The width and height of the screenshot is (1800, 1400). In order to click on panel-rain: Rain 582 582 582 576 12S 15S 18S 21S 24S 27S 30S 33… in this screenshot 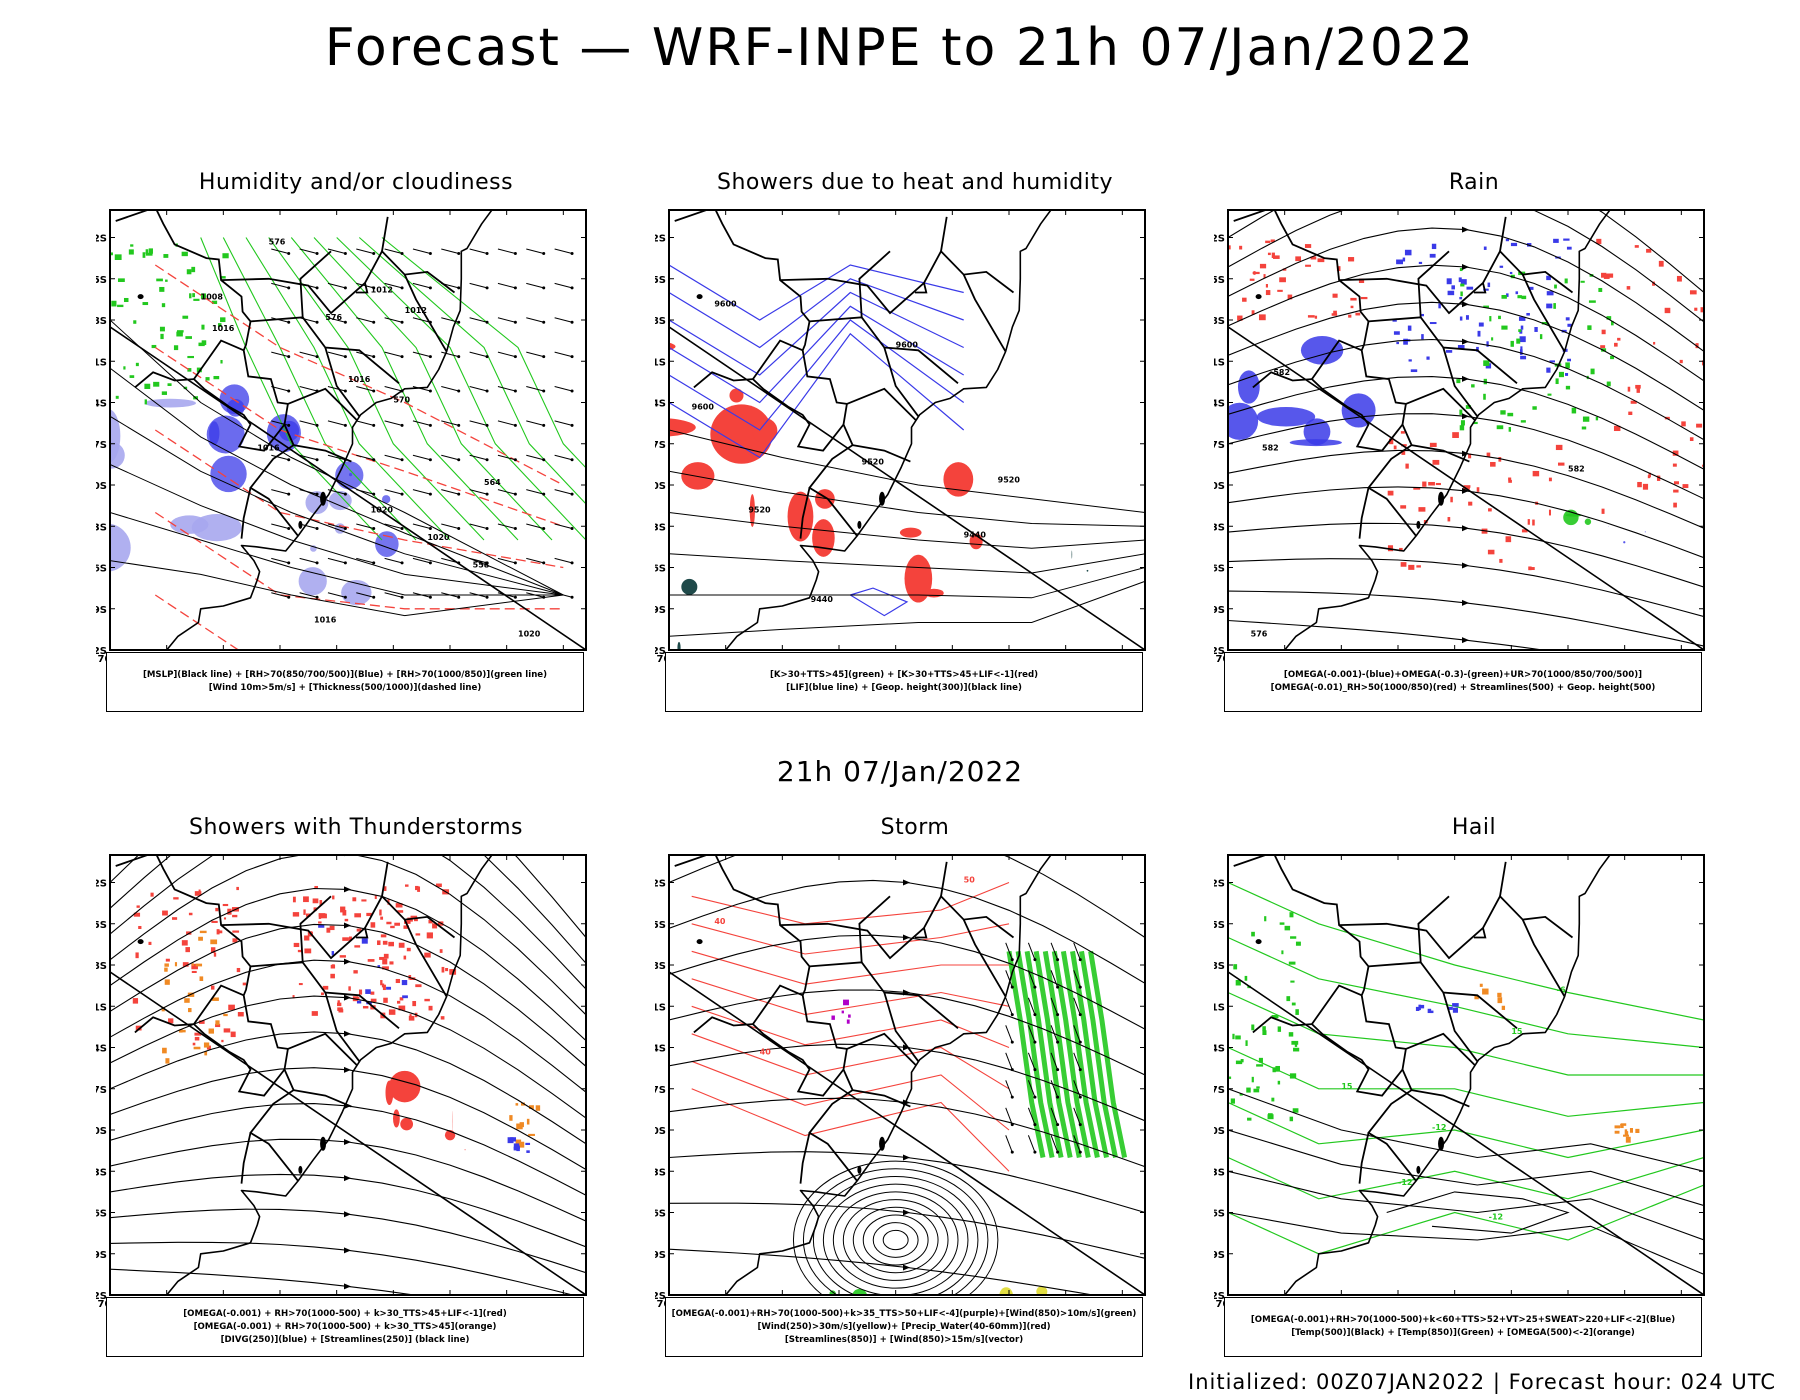, I will do `click(1474, 455)`.